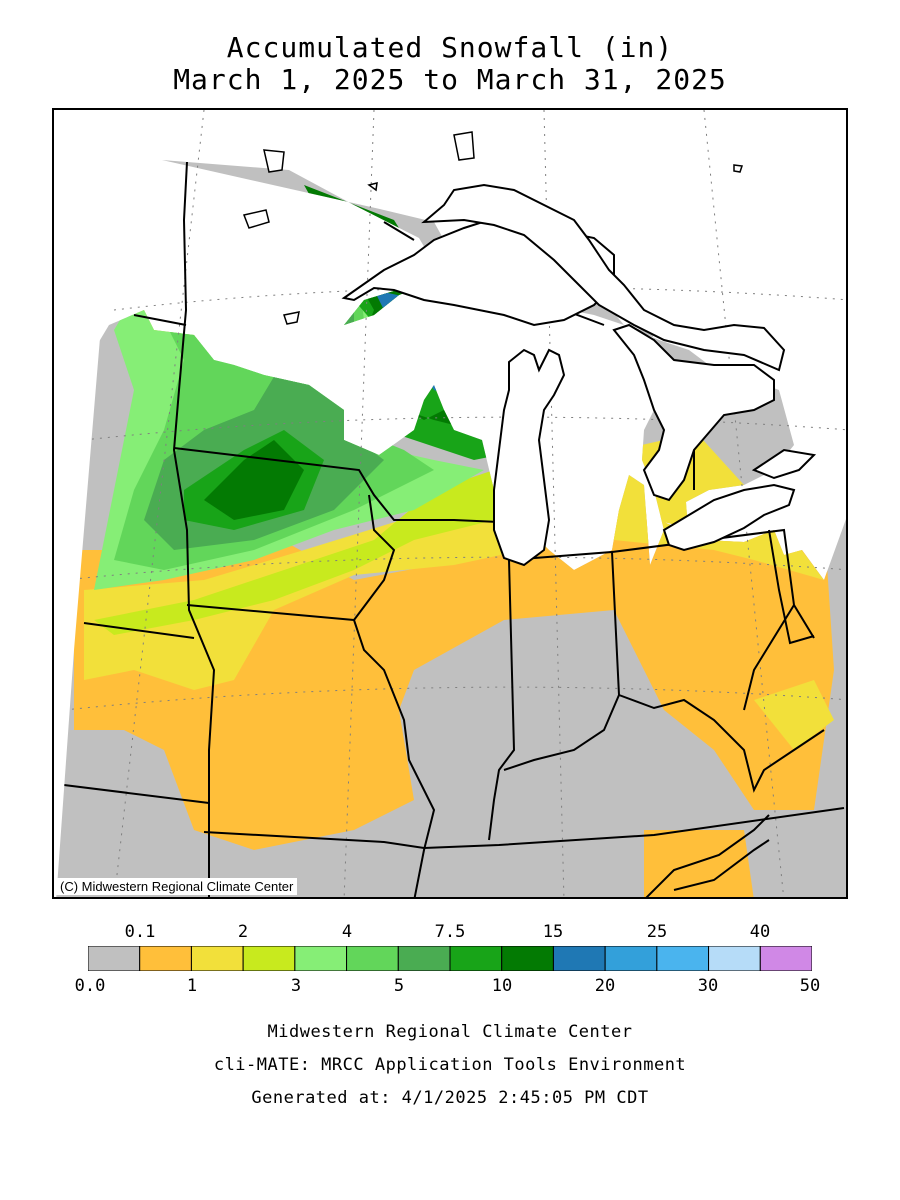  Describe the element at coordinates (708, 986) in the screenshot. I see `legend-label-bottom: 30` at that location.